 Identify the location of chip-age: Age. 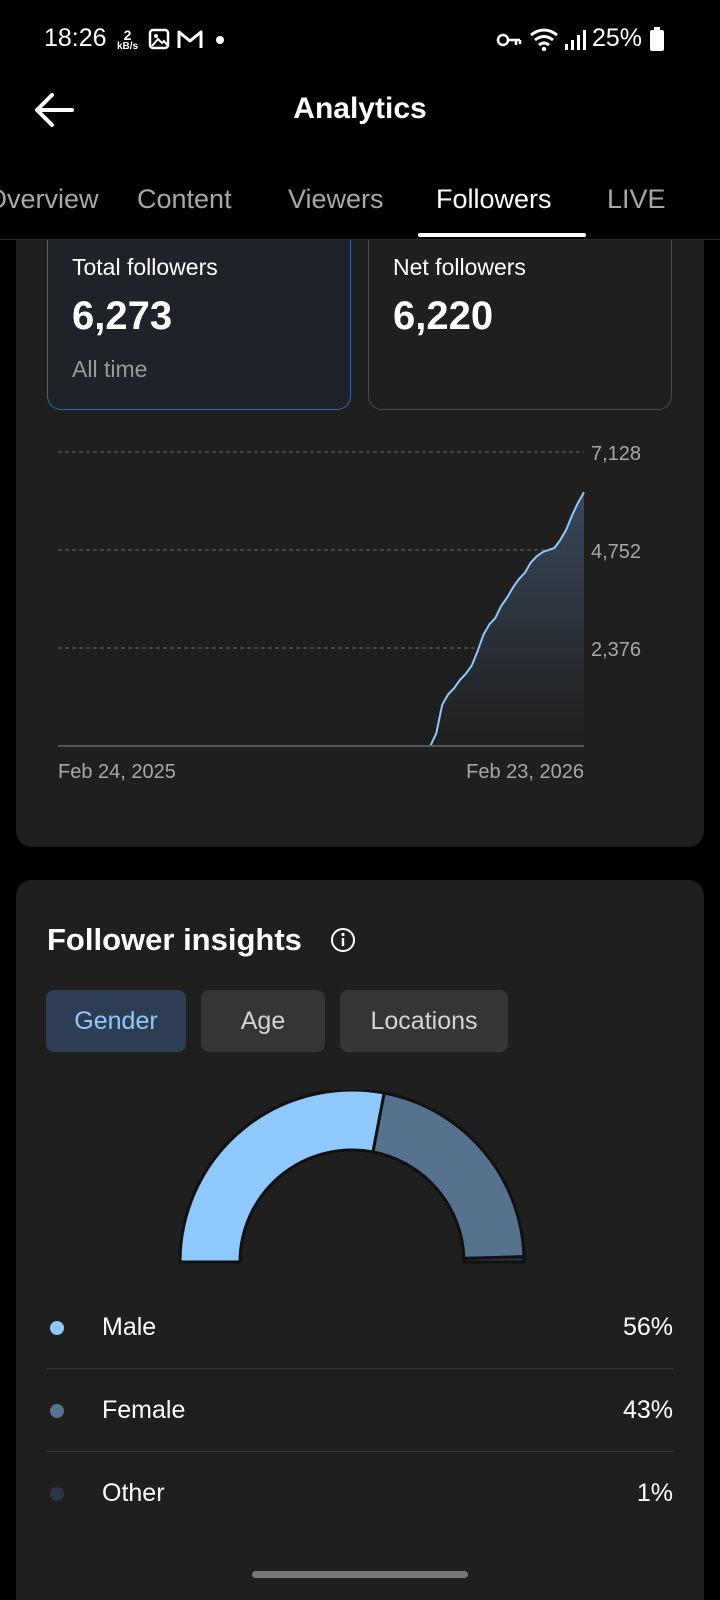
(263, 1021).